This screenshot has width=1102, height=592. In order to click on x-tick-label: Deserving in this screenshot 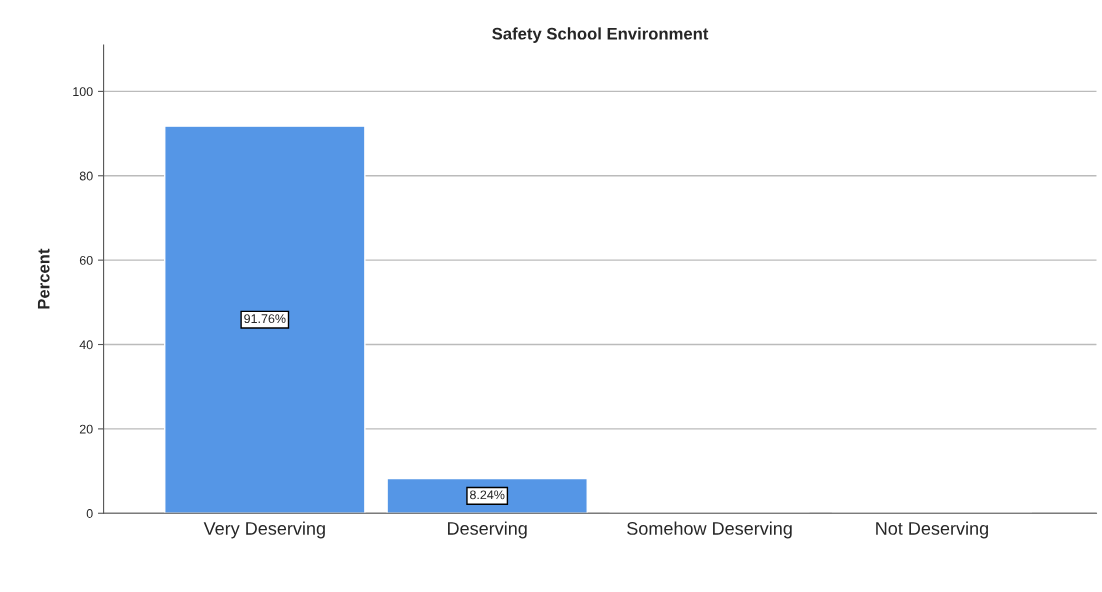, I will do `click(487, 530)`.